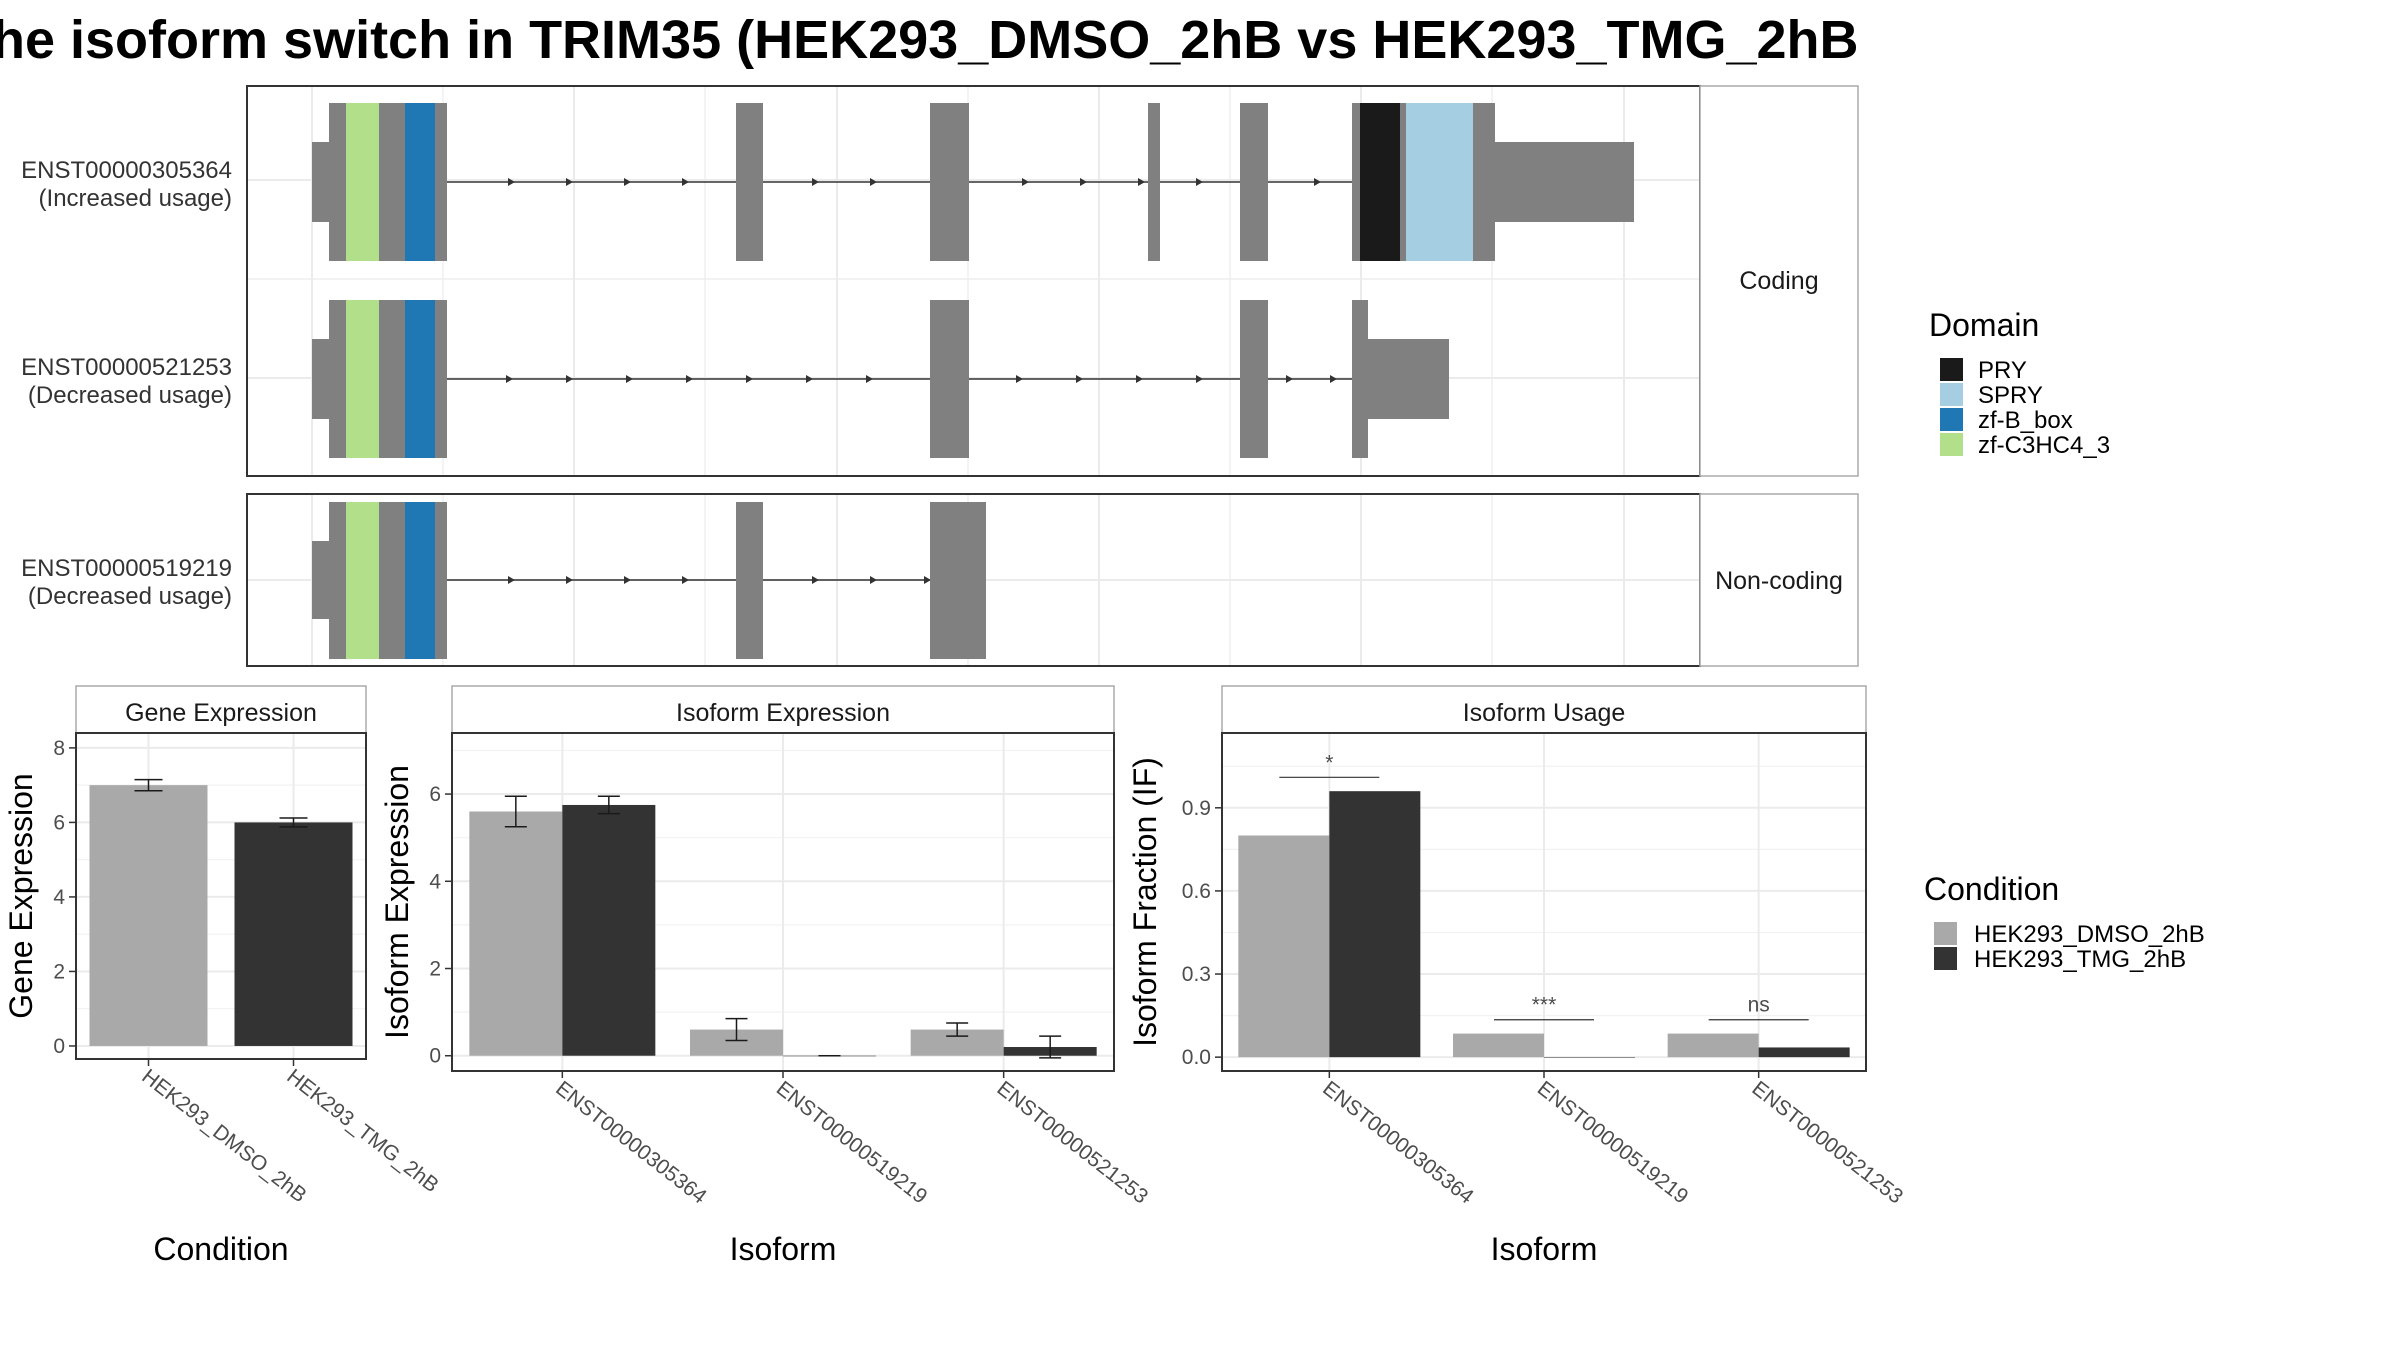 Image resolution: width=2400 pixels, height=1350 pixels. What do you see at coordinates (420, 580) in the screenshot?
I see `domain-zf-b-box-t3` at bounding box center [420, 580].